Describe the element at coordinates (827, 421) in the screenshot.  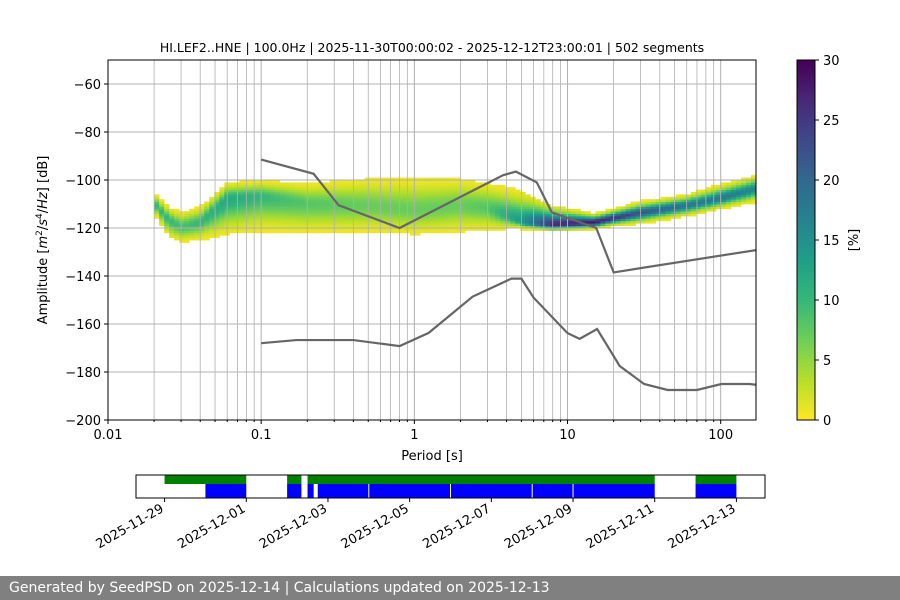
I see `colorbar-tick-label: 0` at that location.